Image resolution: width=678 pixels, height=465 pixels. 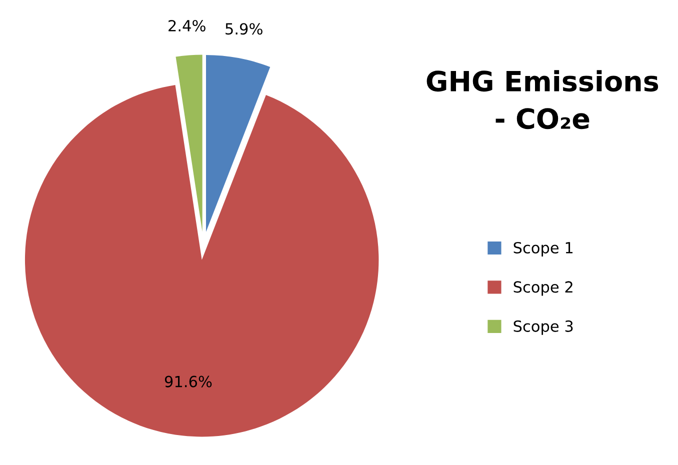 I want to click on legend-label: Scope 3, so click(x=543, y=327).